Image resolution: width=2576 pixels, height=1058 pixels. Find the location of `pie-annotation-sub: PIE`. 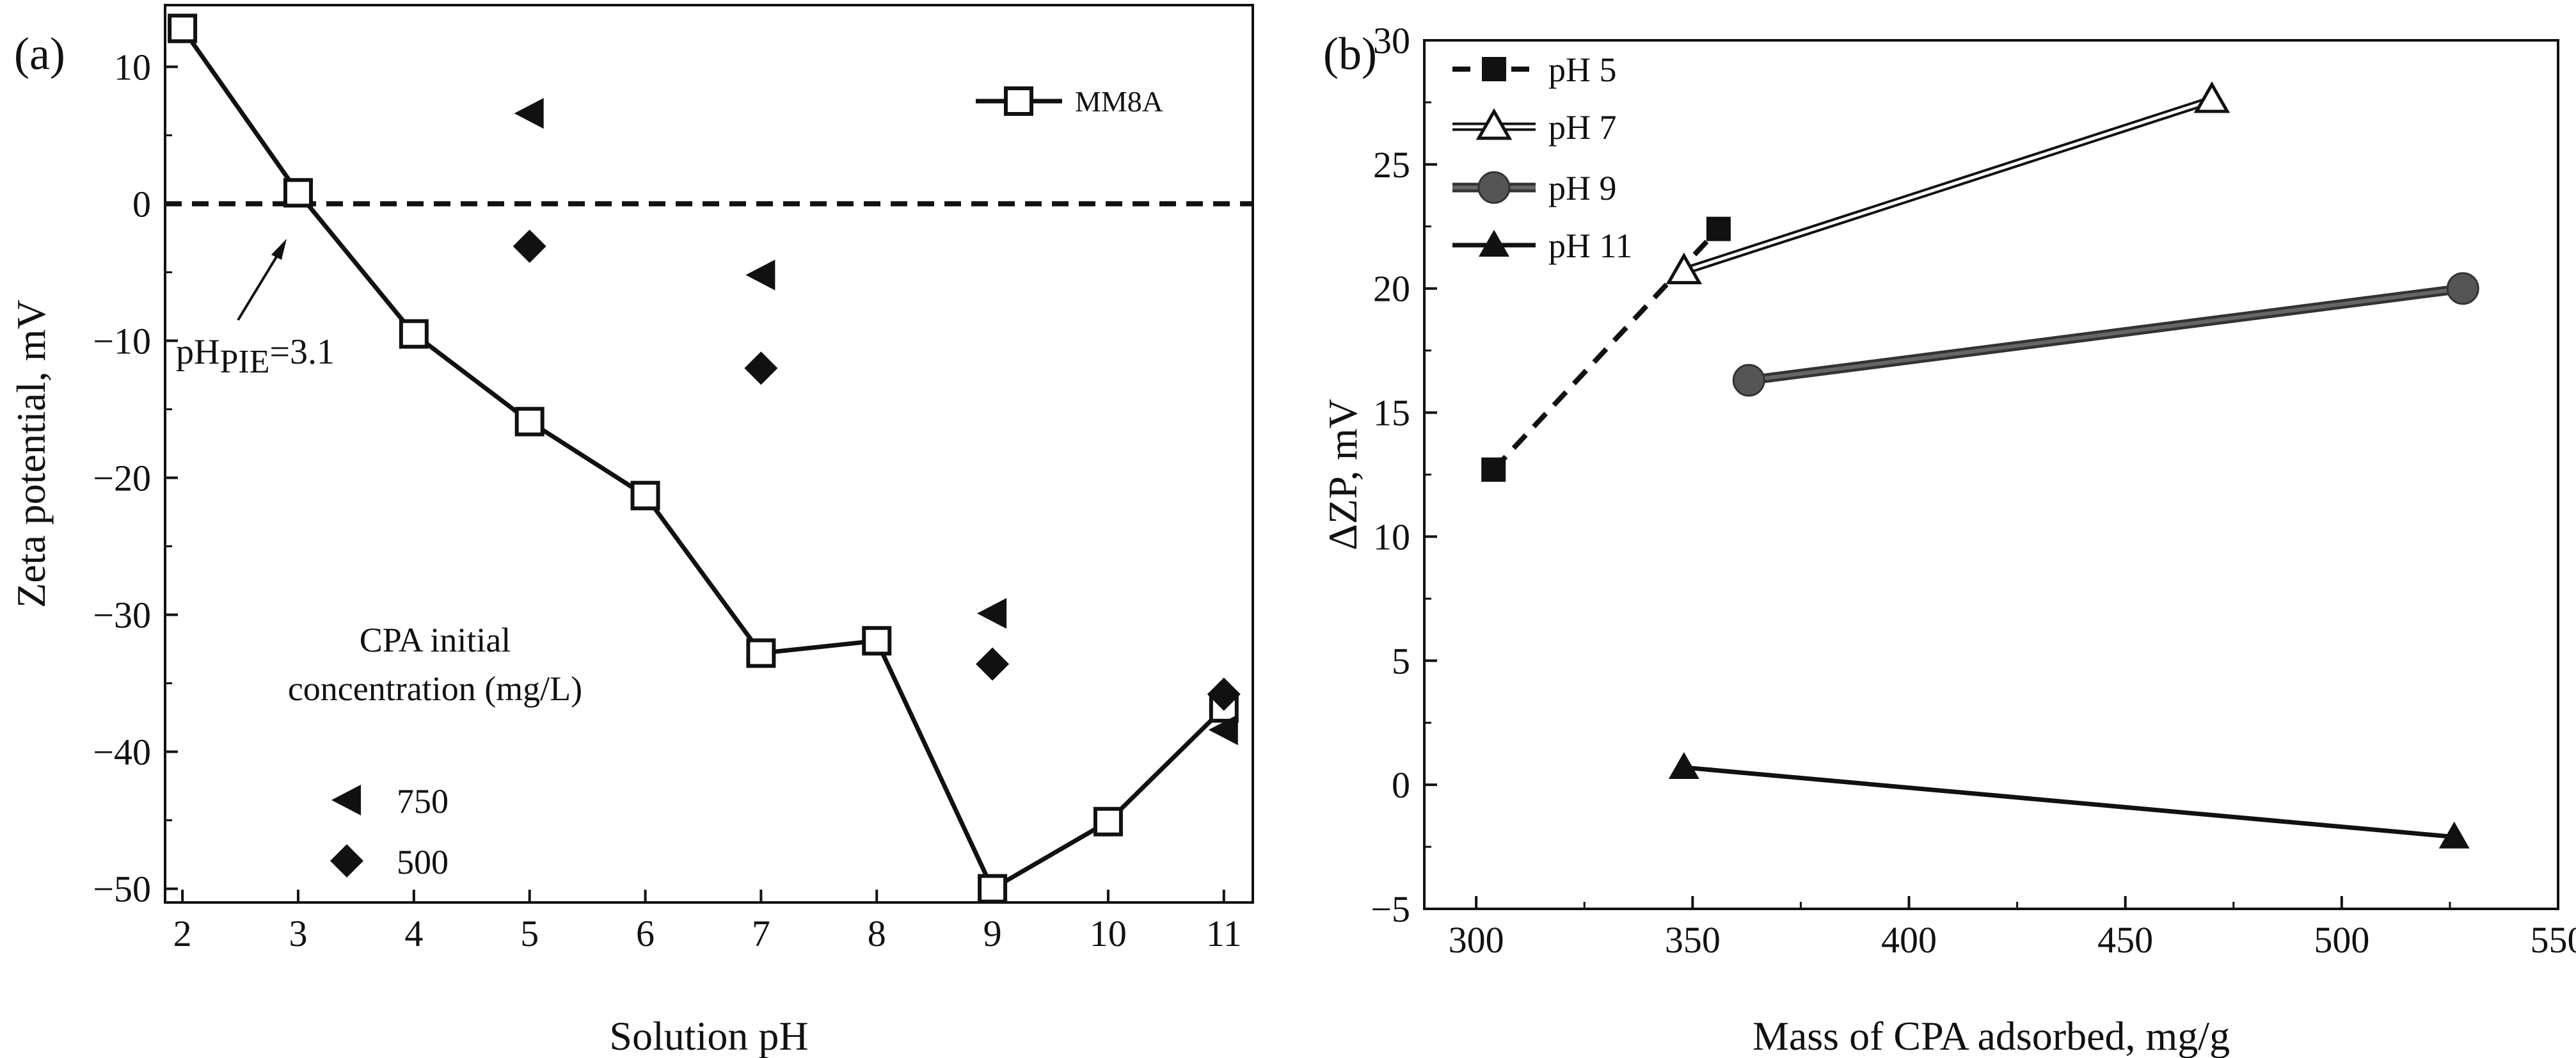

pie-annotation-sub: PIE is located at coordinates (244, 362).